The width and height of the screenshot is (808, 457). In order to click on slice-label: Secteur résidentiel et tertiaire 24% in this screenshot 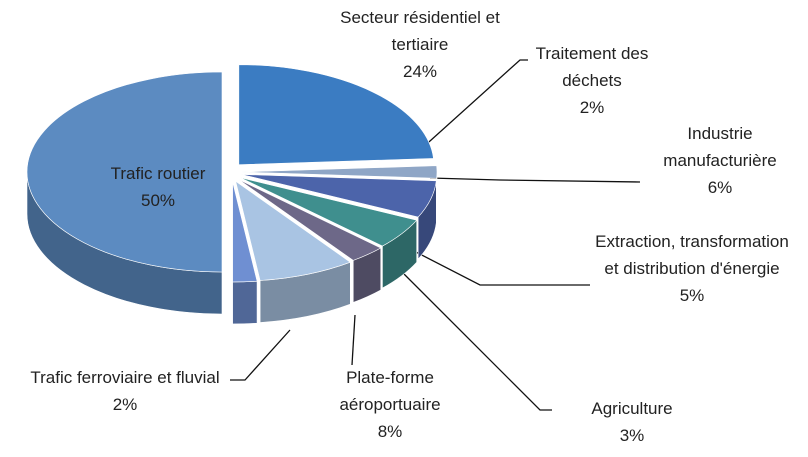, I will do `click(420, 44)`.